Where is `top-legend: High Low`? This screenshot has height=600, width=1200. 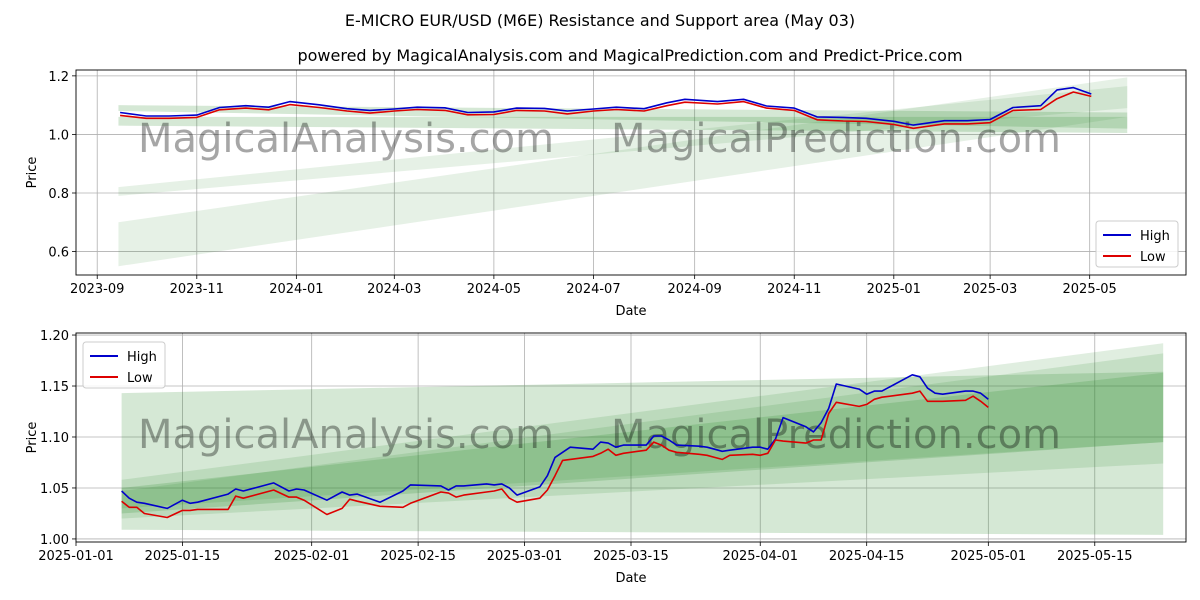
top-legend: High Low is located at coordinates (1137, 244).